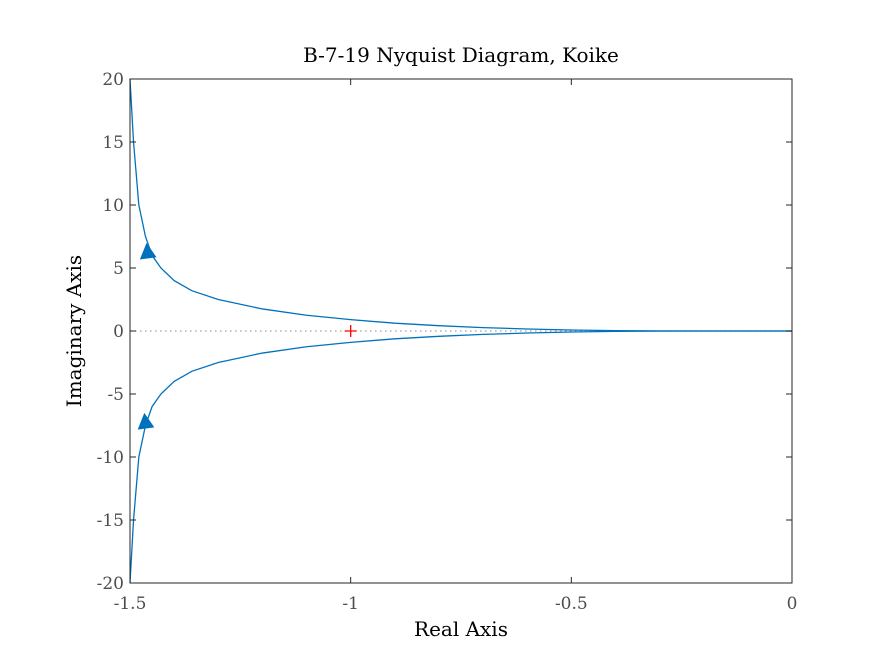 Image resolution: width=875 pixels, height=656 pixels. I want to click on x-tick-label: -1.5, so click(130, 604).